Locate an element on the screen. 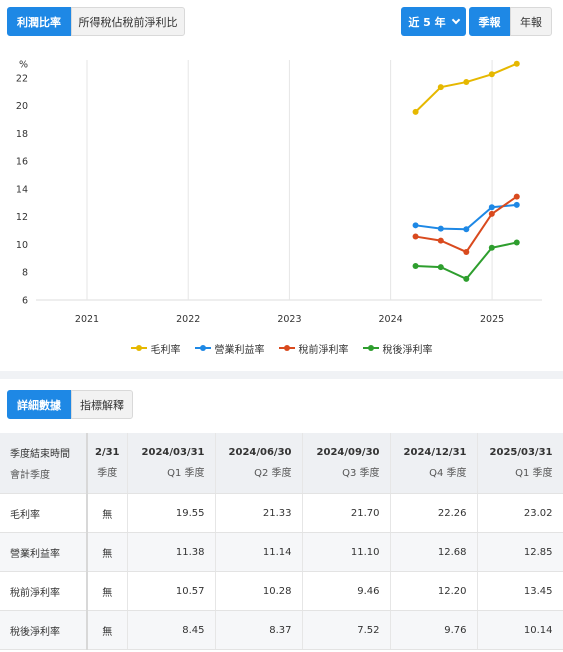 The width and height of the screenshot is (563, 652). table-row: 毛利率 無 19.55 21.33 21.70 22.26 23.02 is located at coordinates (281, 513).